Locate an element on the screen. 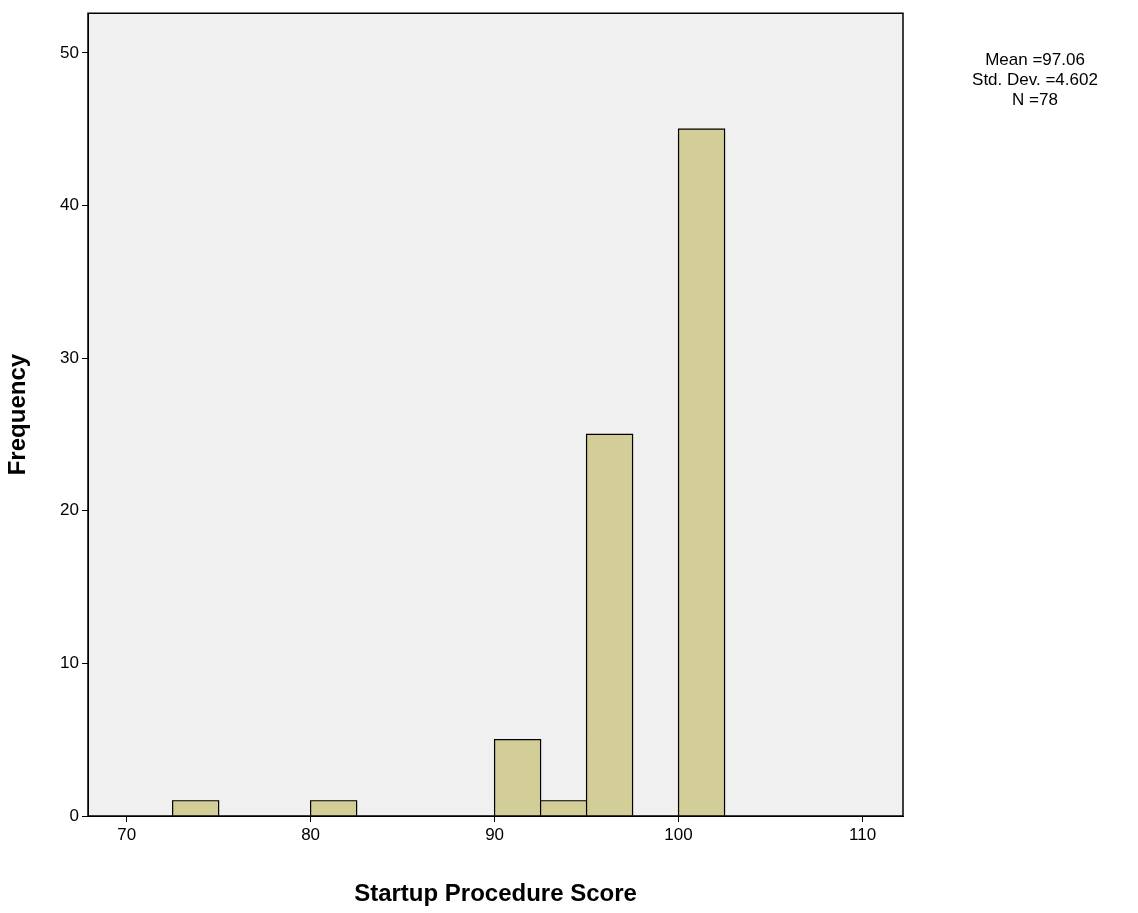 The width and height of the screenshot is (1138, 913). x-tick-label: 100 is located at coordinates (678, 834).